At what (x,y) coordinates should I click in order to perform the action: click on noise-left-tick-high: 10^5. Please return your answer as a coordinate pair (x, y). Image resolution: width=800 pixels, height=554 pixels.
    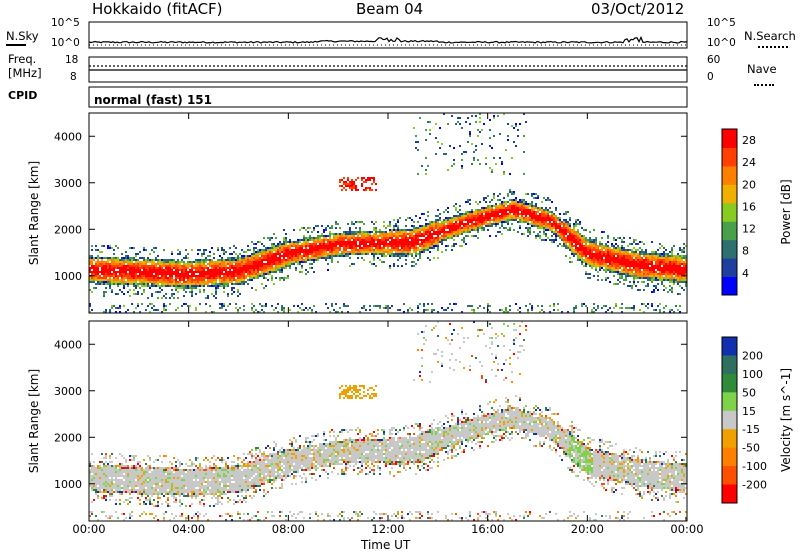
    Looking at the image, I should click on (65, 23).